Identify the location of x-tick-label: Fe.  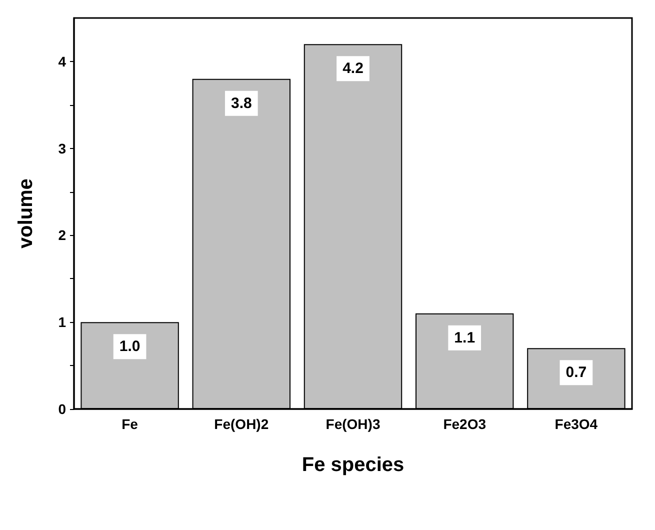
(130, 424).